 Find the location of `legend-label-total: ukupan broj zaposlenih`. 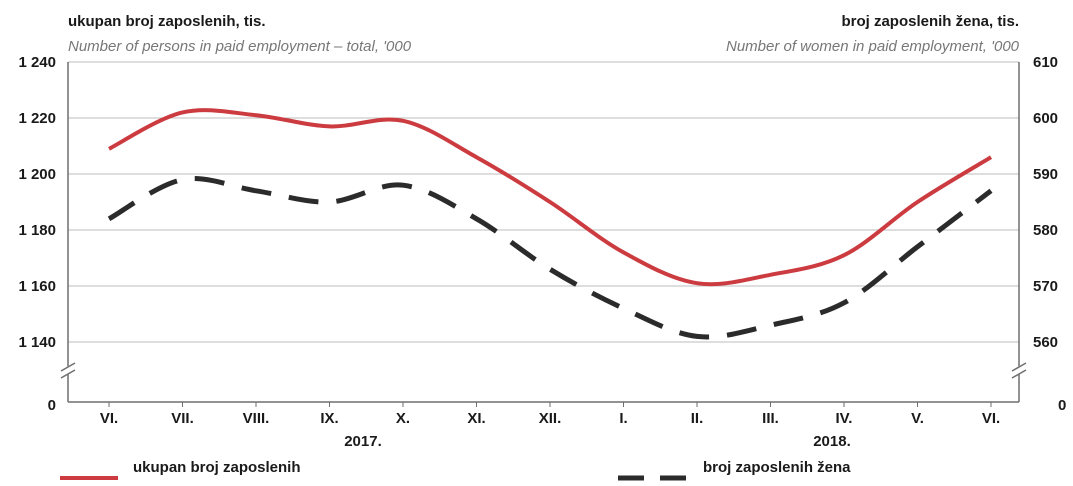

legend-label-total: ukupan broj zaposlenih is located at coordinates (217, 467).